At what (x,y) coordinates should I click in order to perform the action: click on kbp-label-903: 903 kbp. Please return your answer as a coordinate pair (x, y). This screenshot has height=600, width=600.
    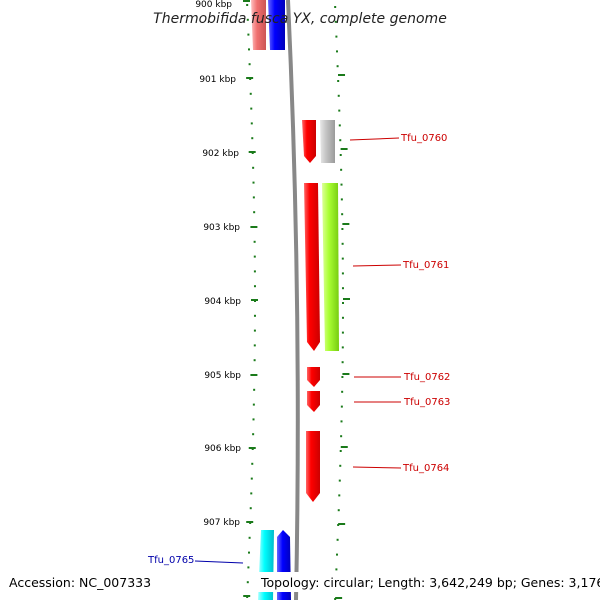
    Looking at the image, I should click on (221, 228).